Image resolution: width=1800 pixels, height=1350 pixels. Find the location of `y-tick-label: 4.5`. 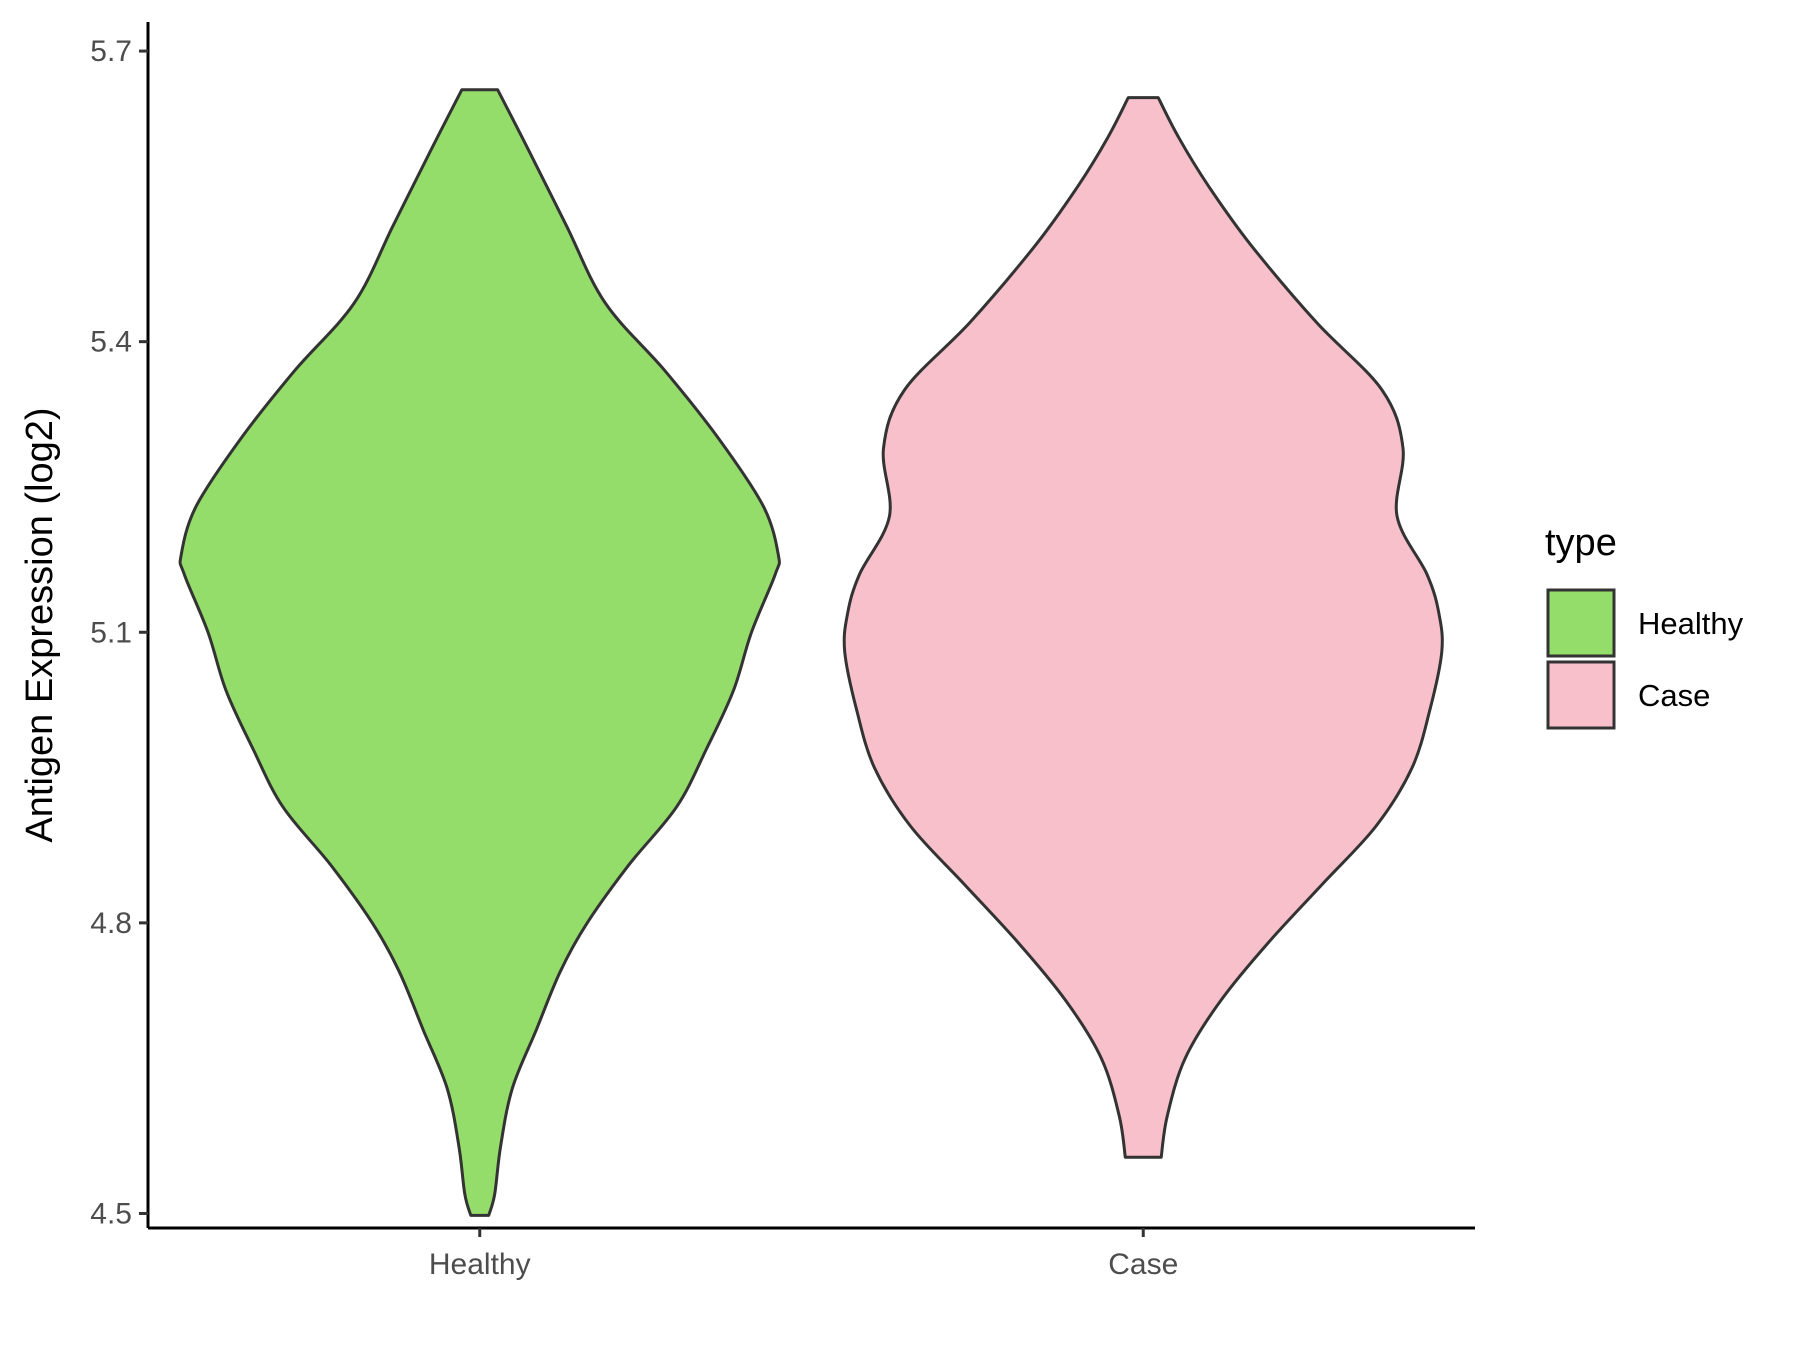

y-tick-label: 4.5 is located at coordinates (111, 1213).